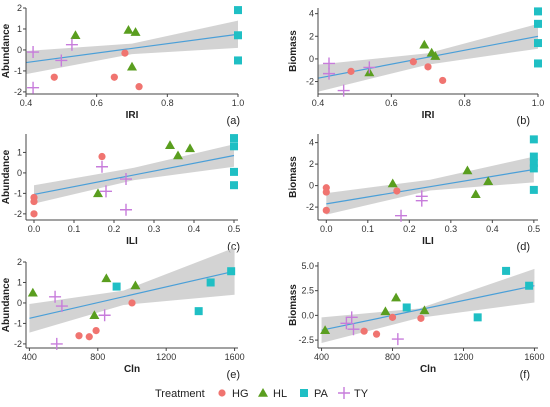 This screenshot has width=550, height=407. I want to click on panel-f: 400 800 1200 1600 -2.5 0.0 2.5 5.0 Cln Biomass (f), so click(416, 321).